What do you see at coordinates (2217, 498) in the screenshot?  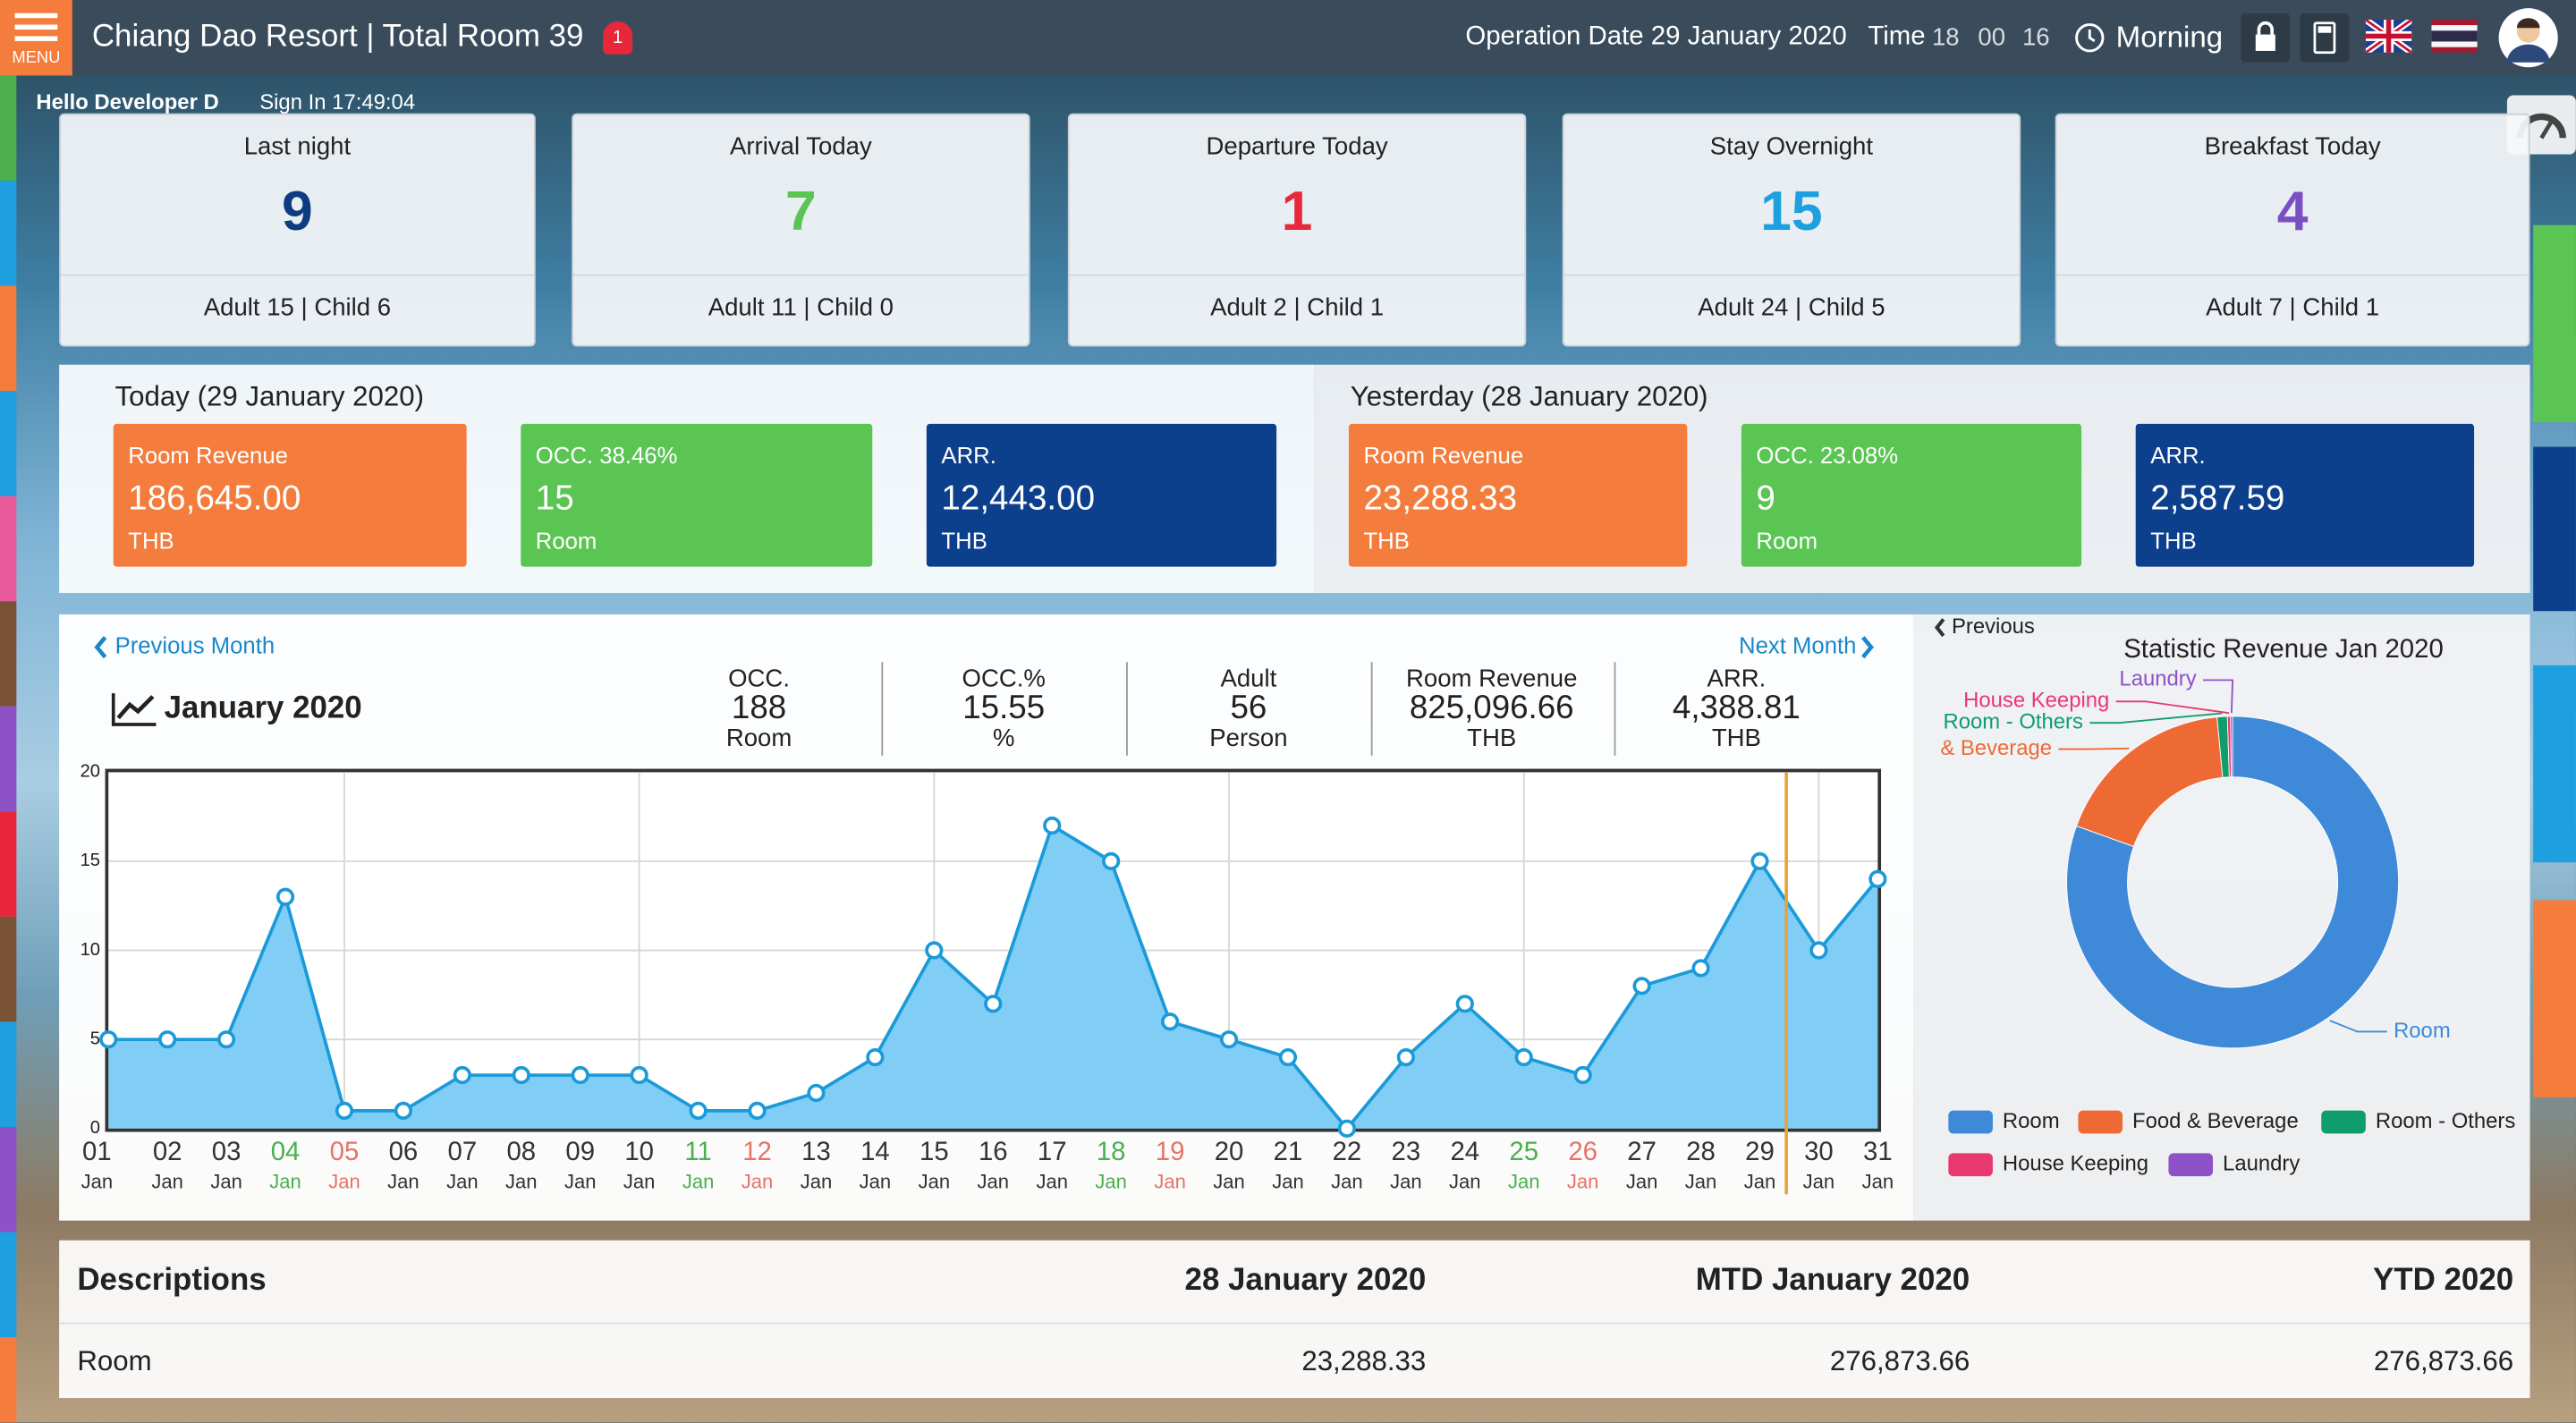 I see `box-value: 2,587.59` at bounding box center [2217, 498].